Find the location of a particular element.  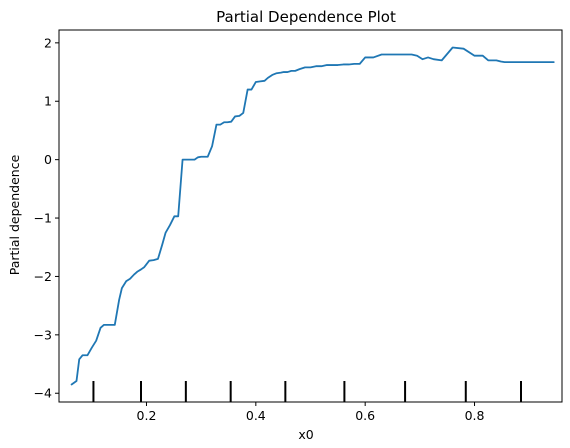

y-axis-label: Partial dependence is located at coordinates (14, 214).